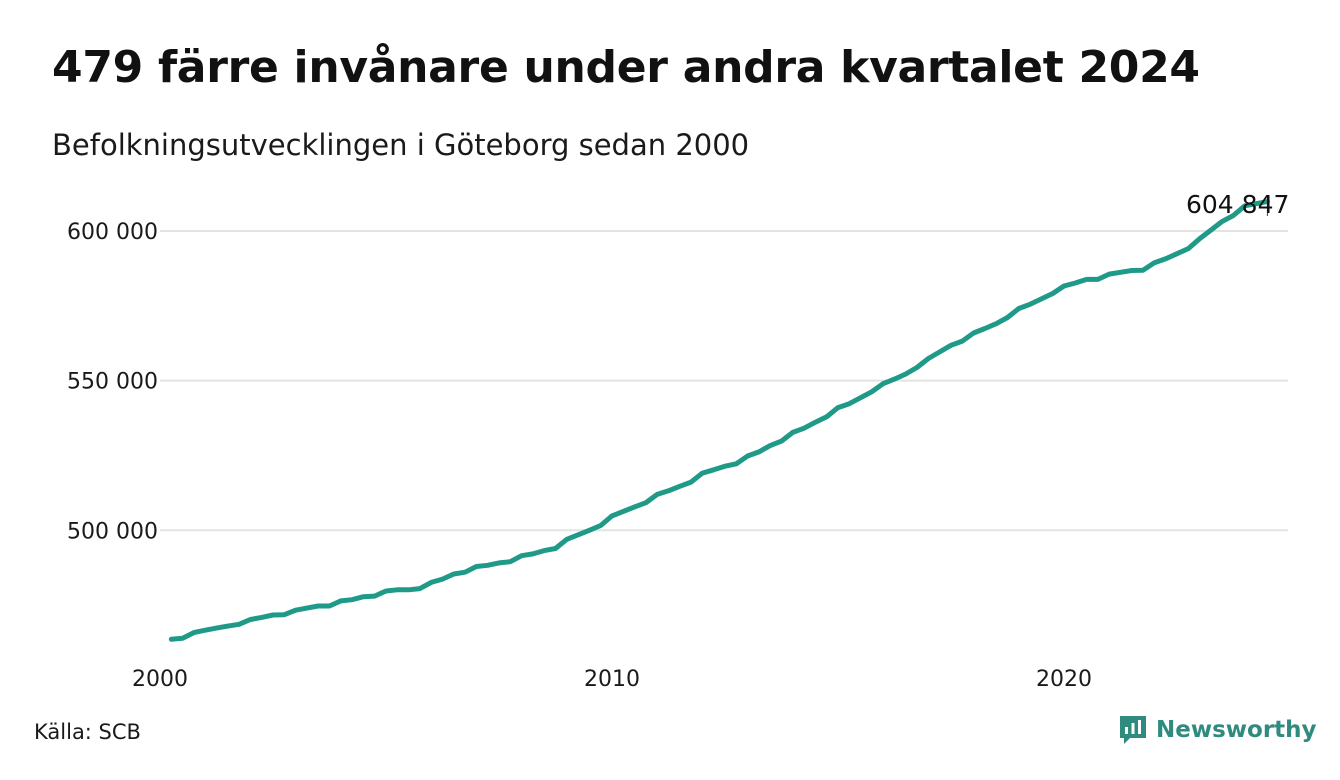 The image size is (1340, 780). I want to click on end-value-annotation: 604 847, so click(1237, 204).